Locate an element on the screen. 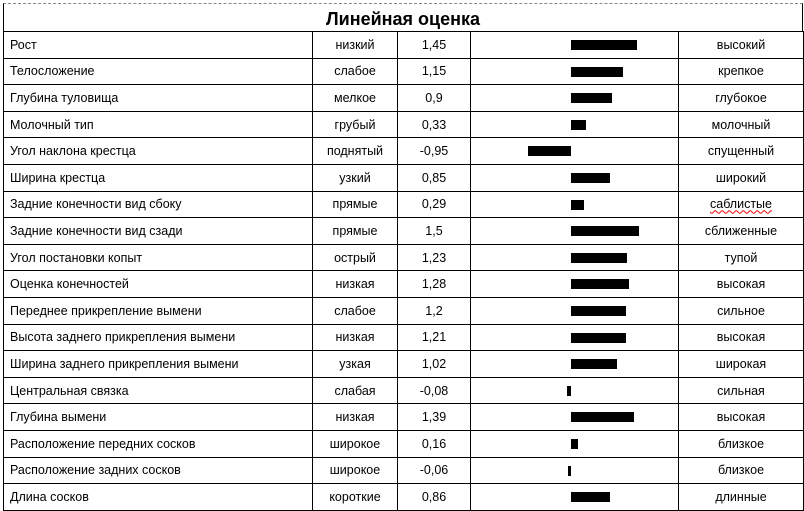  high-descriptor: глубокое is located at coordinates (741, 98).